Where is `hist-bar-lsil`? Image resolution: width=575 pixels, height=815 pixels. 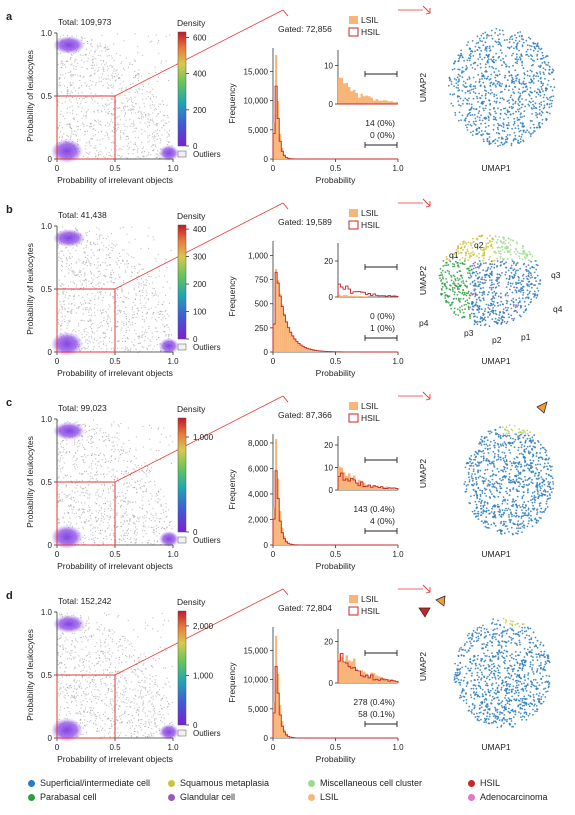
hist-bar-lsil is located at coordinates (278, 511).